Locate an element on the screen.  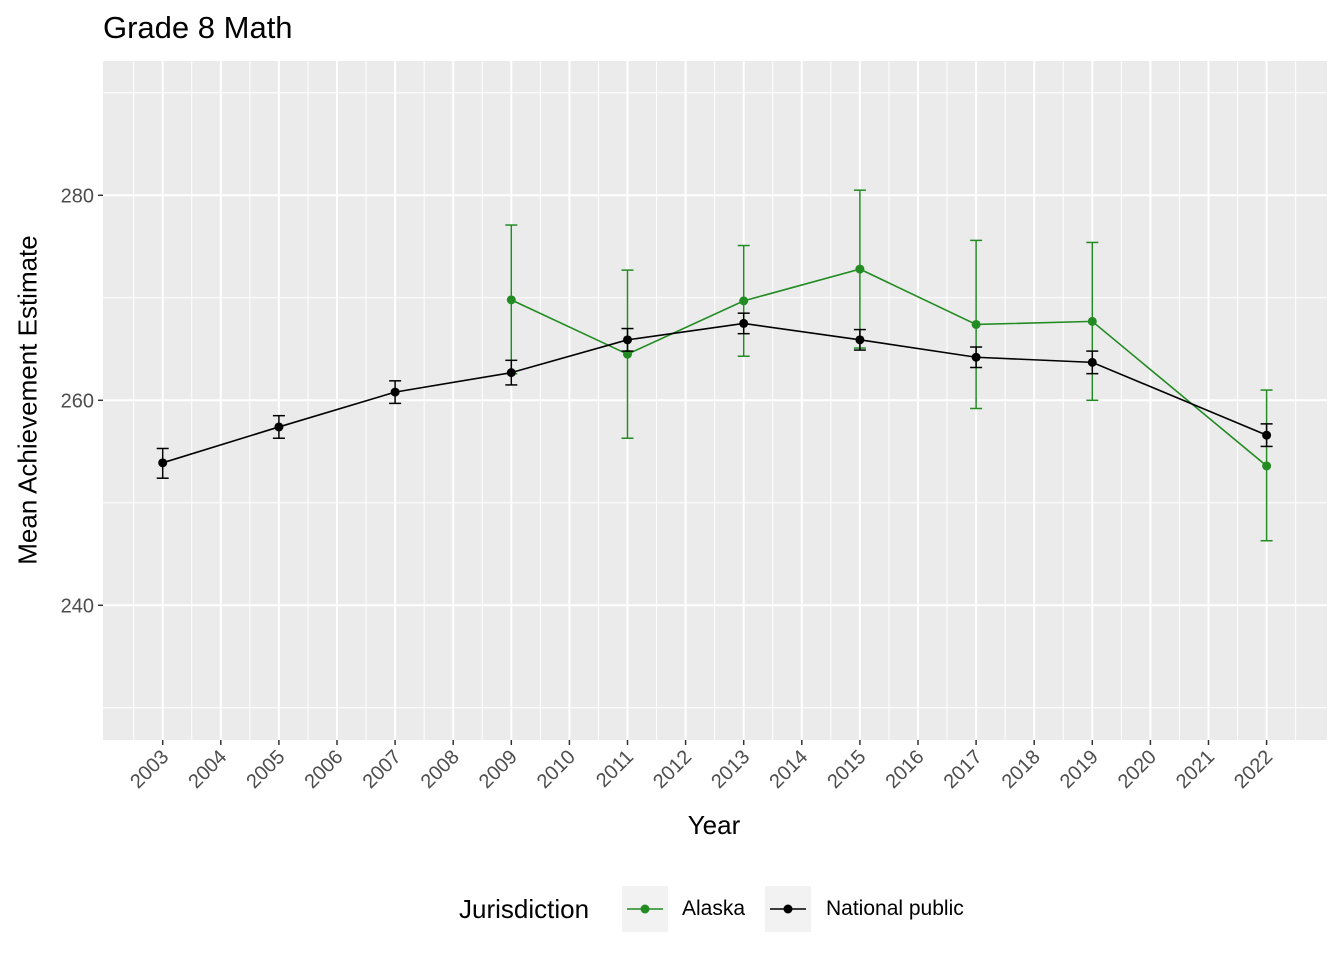
x-tick-label: 2003 is located at coordinates (149, 769).